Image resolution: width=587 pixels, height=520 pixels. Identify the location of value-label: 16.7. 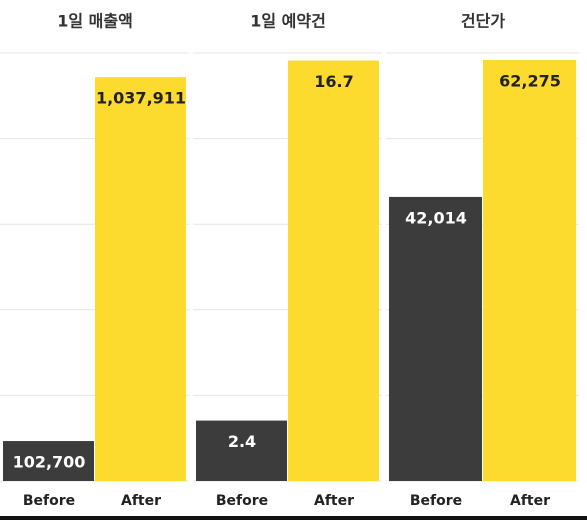
(333, 81).